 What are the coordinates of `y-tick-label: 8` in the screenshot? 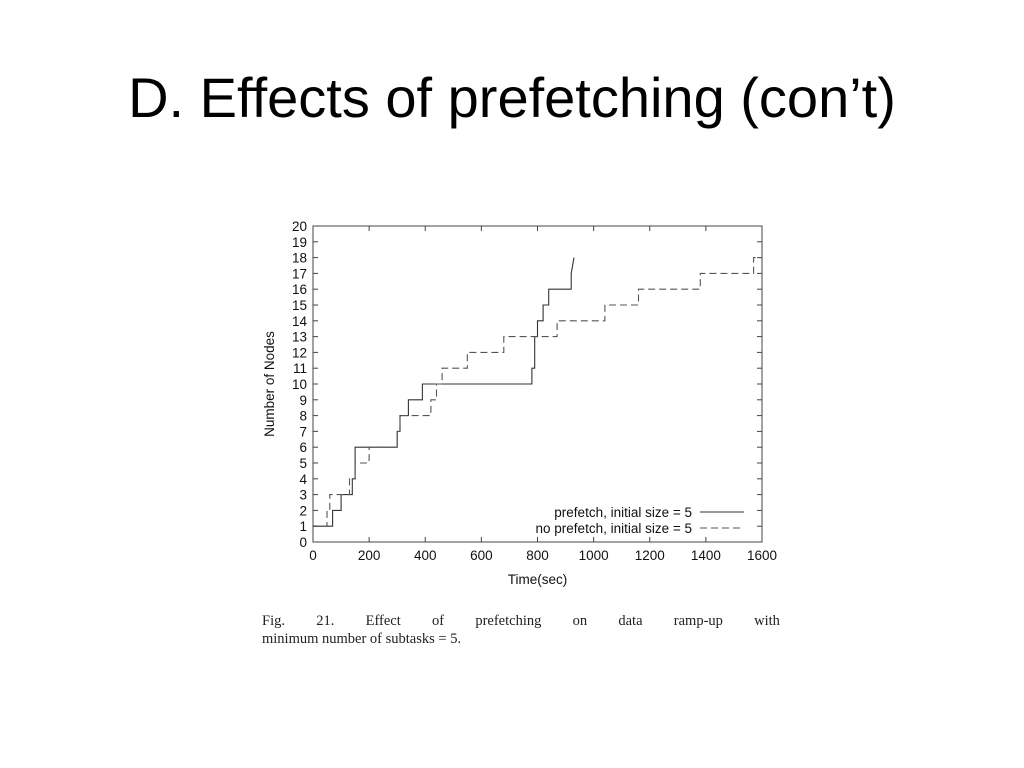 It's located at (303, 416).